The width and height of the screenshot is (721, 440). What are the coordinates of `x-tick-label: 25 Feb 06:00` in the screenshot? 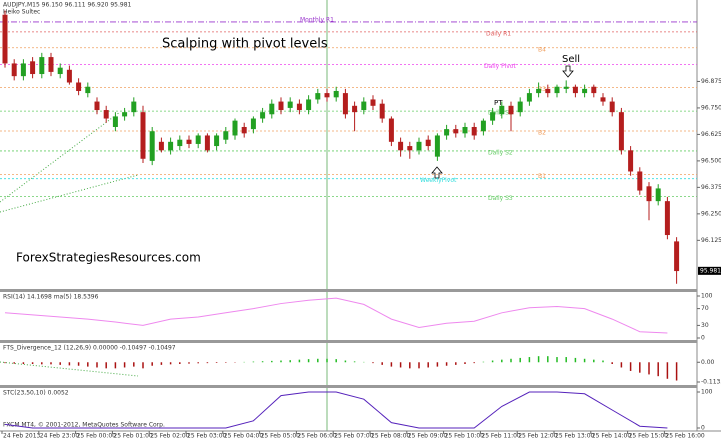 It's located at (317, 436).